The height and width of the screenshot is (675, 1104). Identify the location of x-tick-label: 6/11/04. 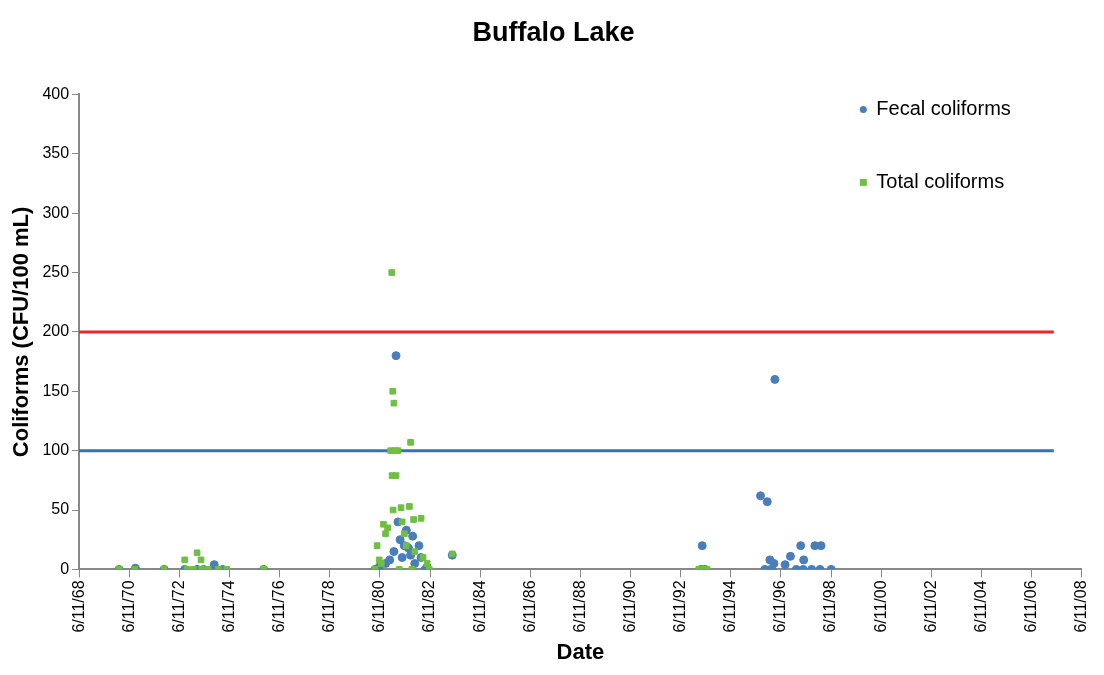
(980, 606).